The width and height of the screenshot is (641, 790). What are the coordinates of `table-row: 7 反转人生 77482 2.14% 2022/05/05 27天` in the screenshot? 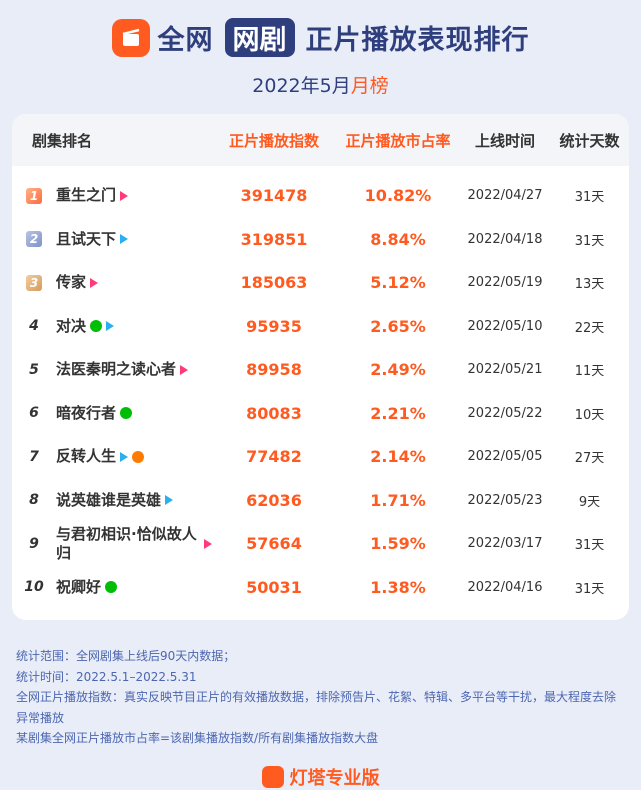 It's located at (320, 457).